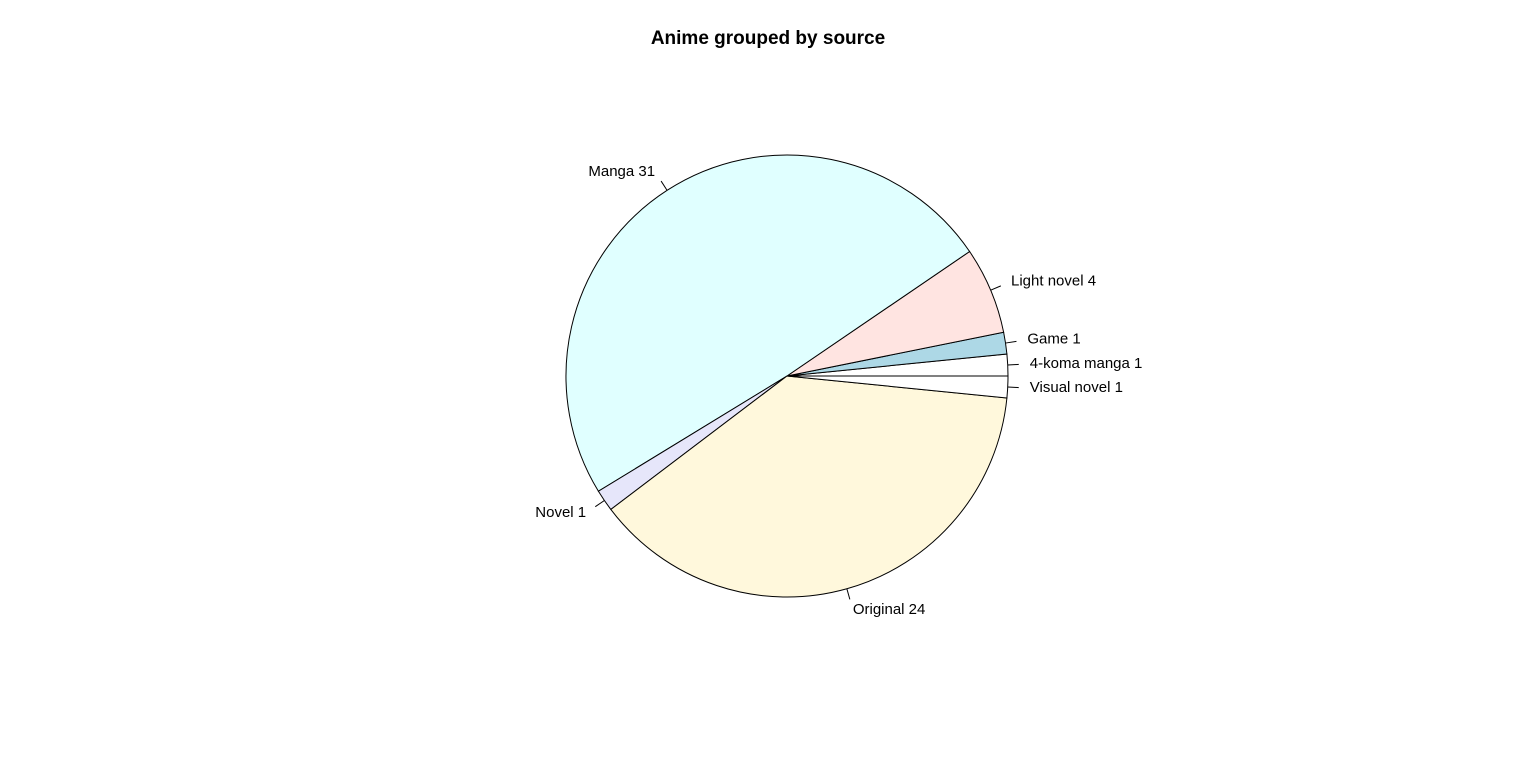 The image size is (1536, 773). Describe the element at coordinates (1086, 363) in the screenshot. I see `pie-label-4-koma-manga-1: 4-koma manga 1` at that location.